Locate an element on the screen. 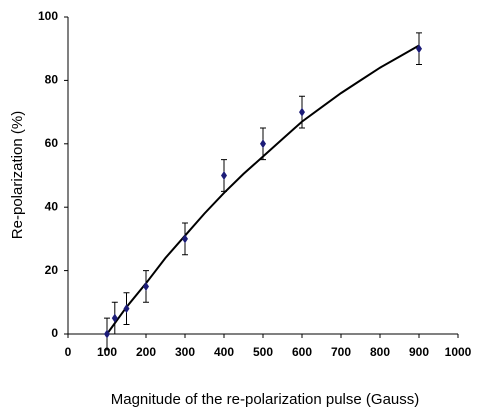  x-tick-label: 100 is located at coordinates (107, 352).